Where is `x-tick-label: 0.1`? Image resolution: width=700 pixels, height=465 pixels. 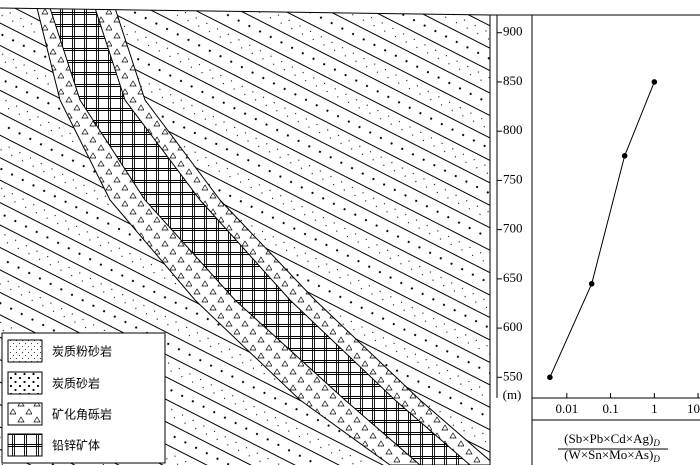
x-tick-label: 0.1 is located at coordinates (610, 408).